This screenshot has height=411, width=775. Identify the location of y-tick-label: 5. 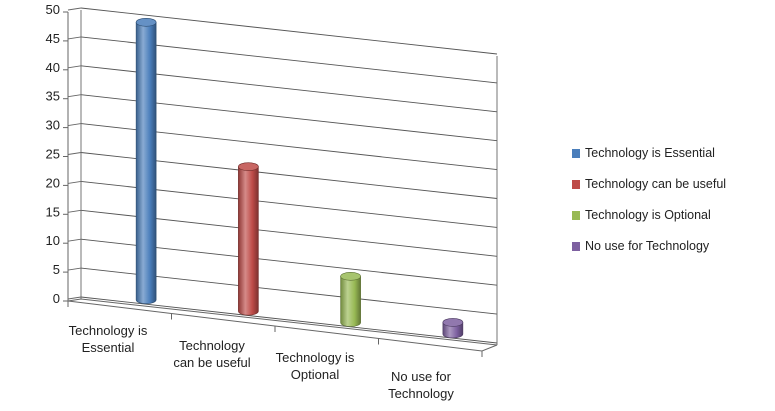
(56, 269).